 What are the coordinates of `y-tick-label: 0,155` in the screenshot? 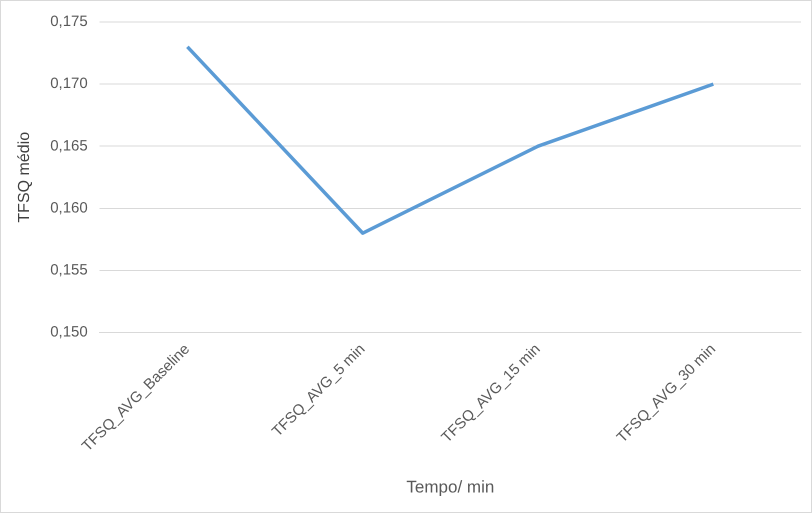 It's located at (69, 270).